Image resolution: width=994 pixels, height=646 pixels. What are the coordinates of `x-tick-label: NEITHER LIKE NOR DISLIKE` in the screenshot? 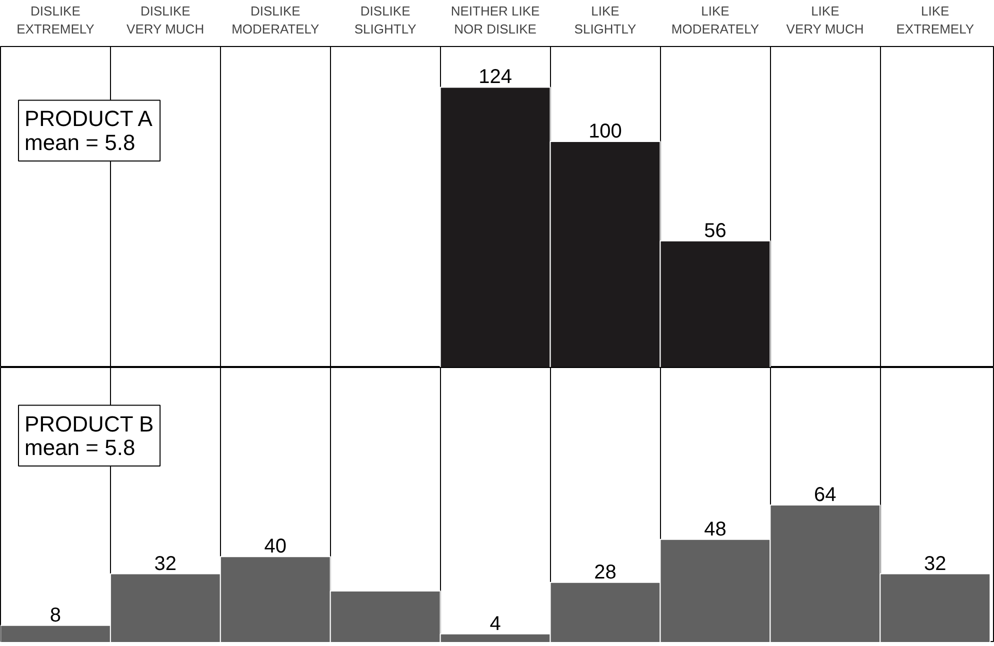 It's located at (495, 20).